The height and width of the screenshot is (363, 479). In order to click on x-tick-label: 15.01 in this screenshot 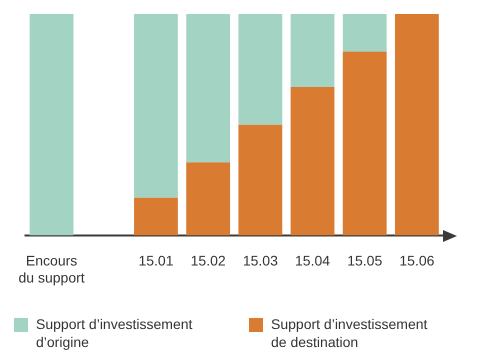, I will do `click(156, 260)`.